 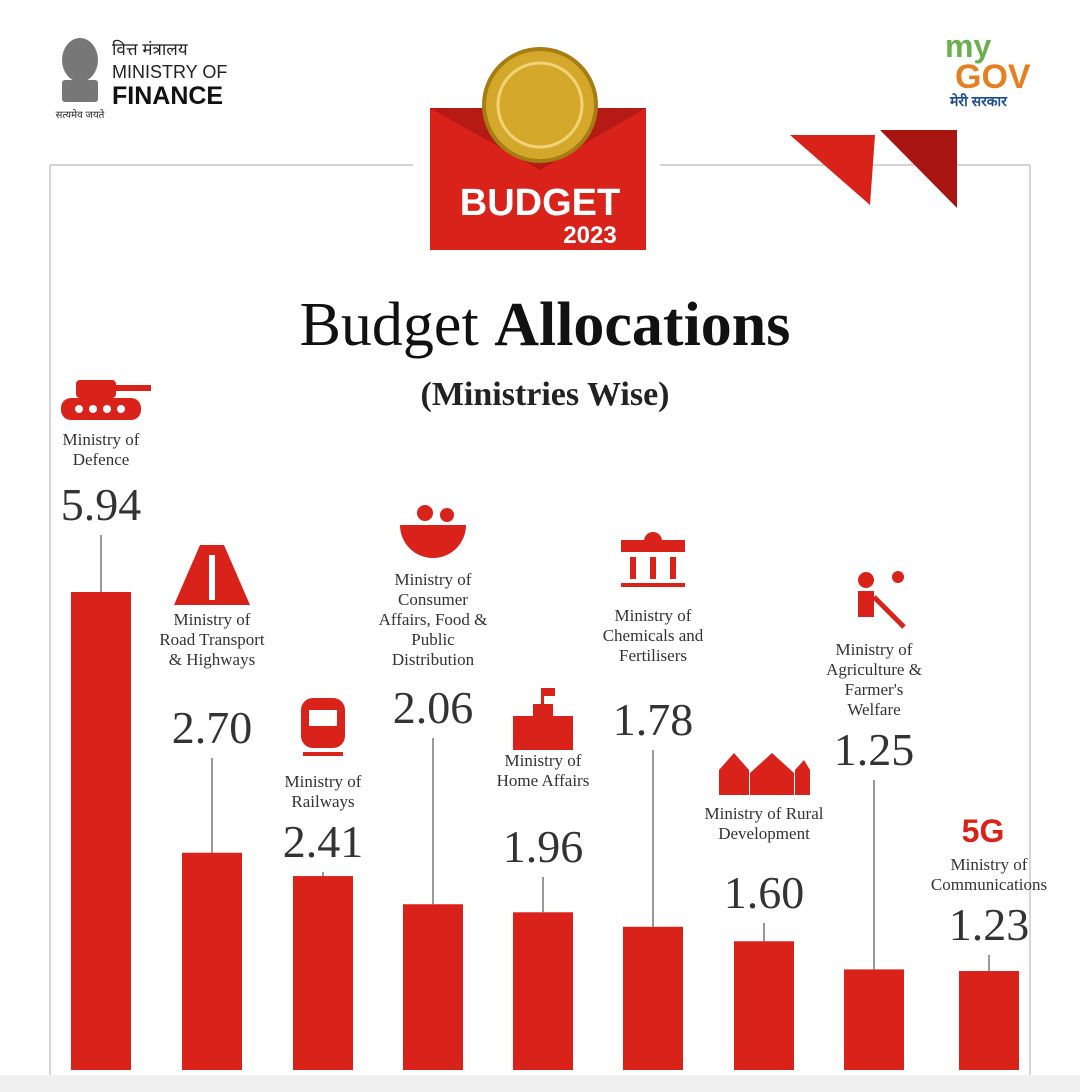 What do you see at coordinates (101, 449) in the screenshot?
I see `category-label: Ministry of Defence` at bounding box center [101, 449].